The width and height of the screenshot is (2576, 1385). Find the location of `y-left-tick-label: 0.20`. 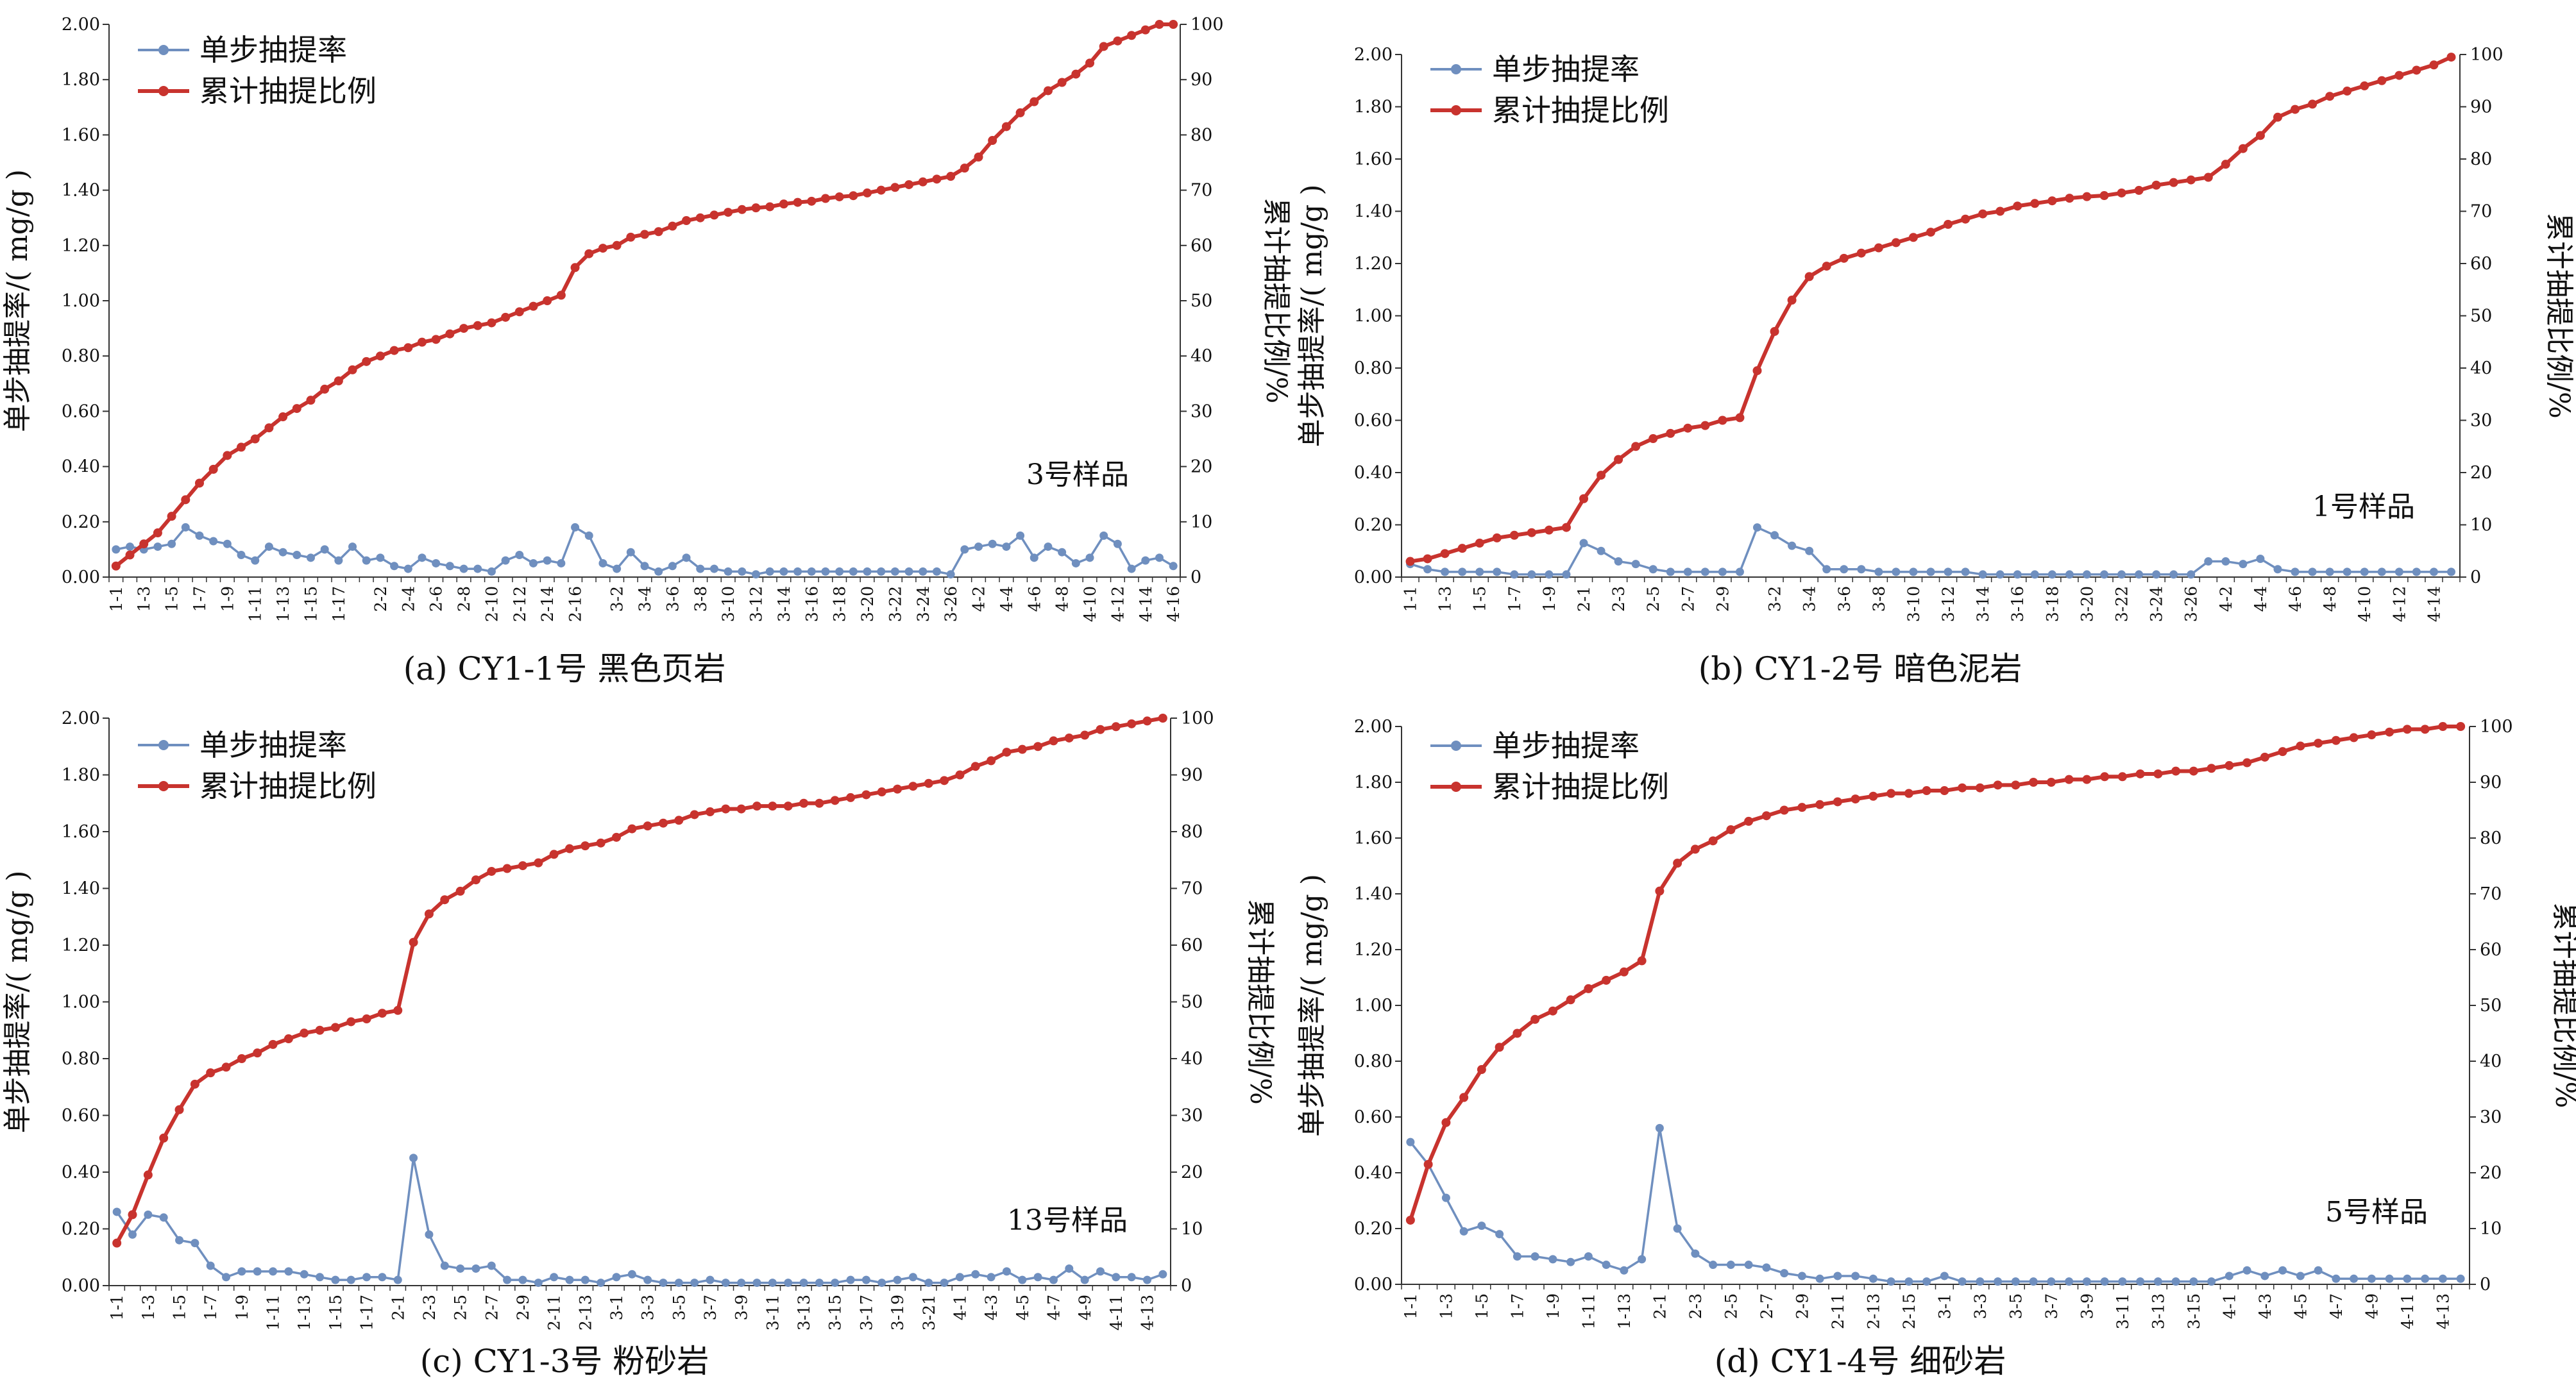

y-left-tick-label: 0.20 is located at coordinates (1373, 525).